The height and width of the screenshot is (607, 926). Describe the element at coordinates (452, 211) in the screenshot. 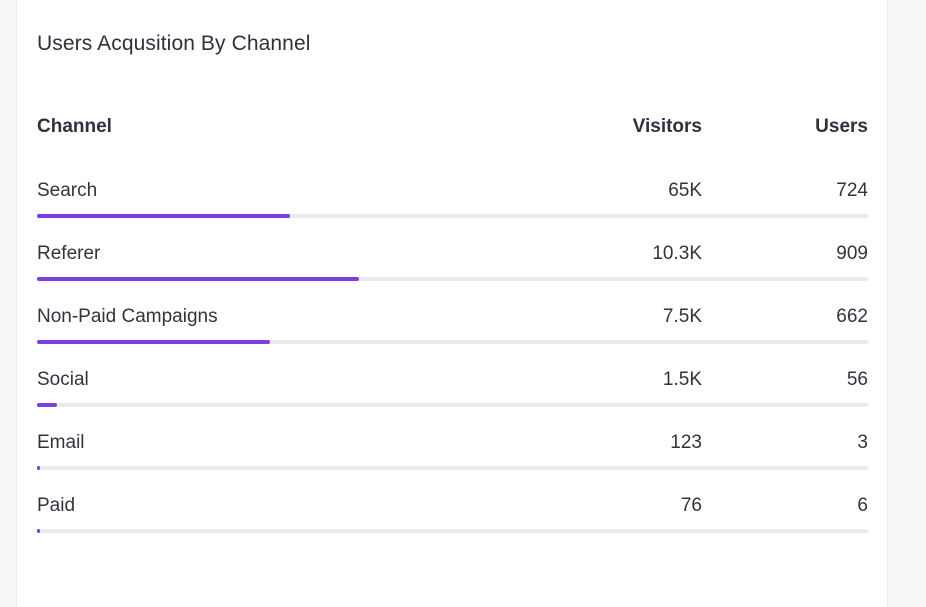

I see `table-row: Search 65K 724` at that location.